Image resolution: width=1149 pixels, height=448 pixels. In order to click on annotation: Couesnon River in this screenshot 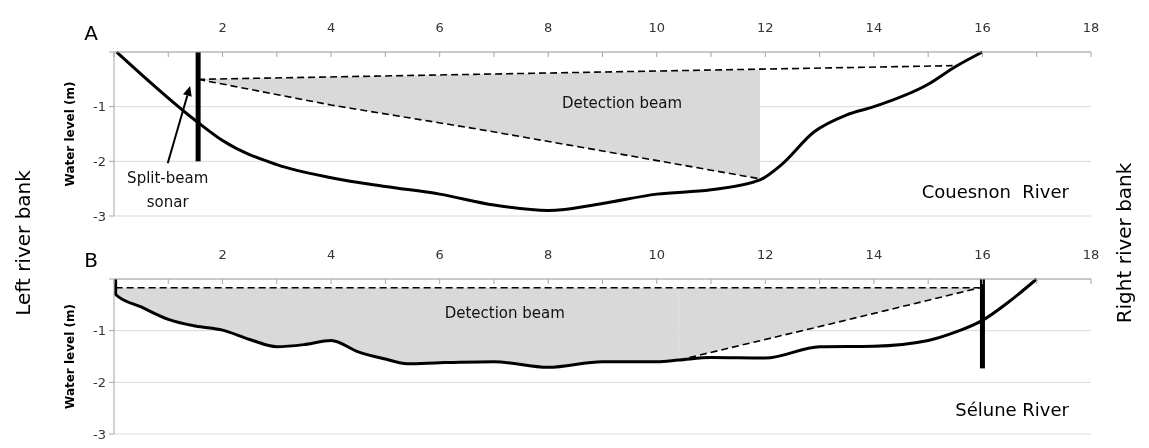, I will do `click(995, 191)`.